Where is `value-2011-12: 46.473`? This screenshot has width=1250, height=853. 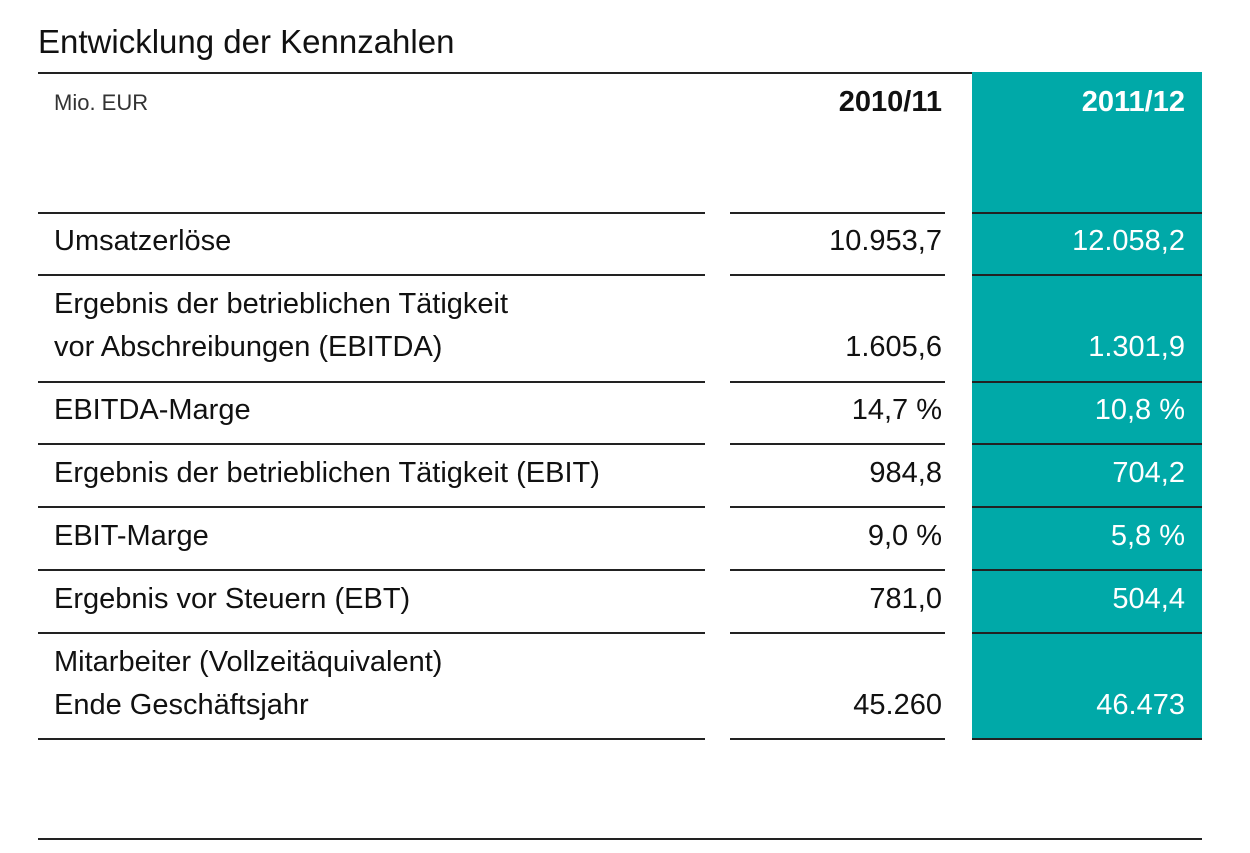 value-2011-12: 46.473 is located at coordinates (1140, 705).